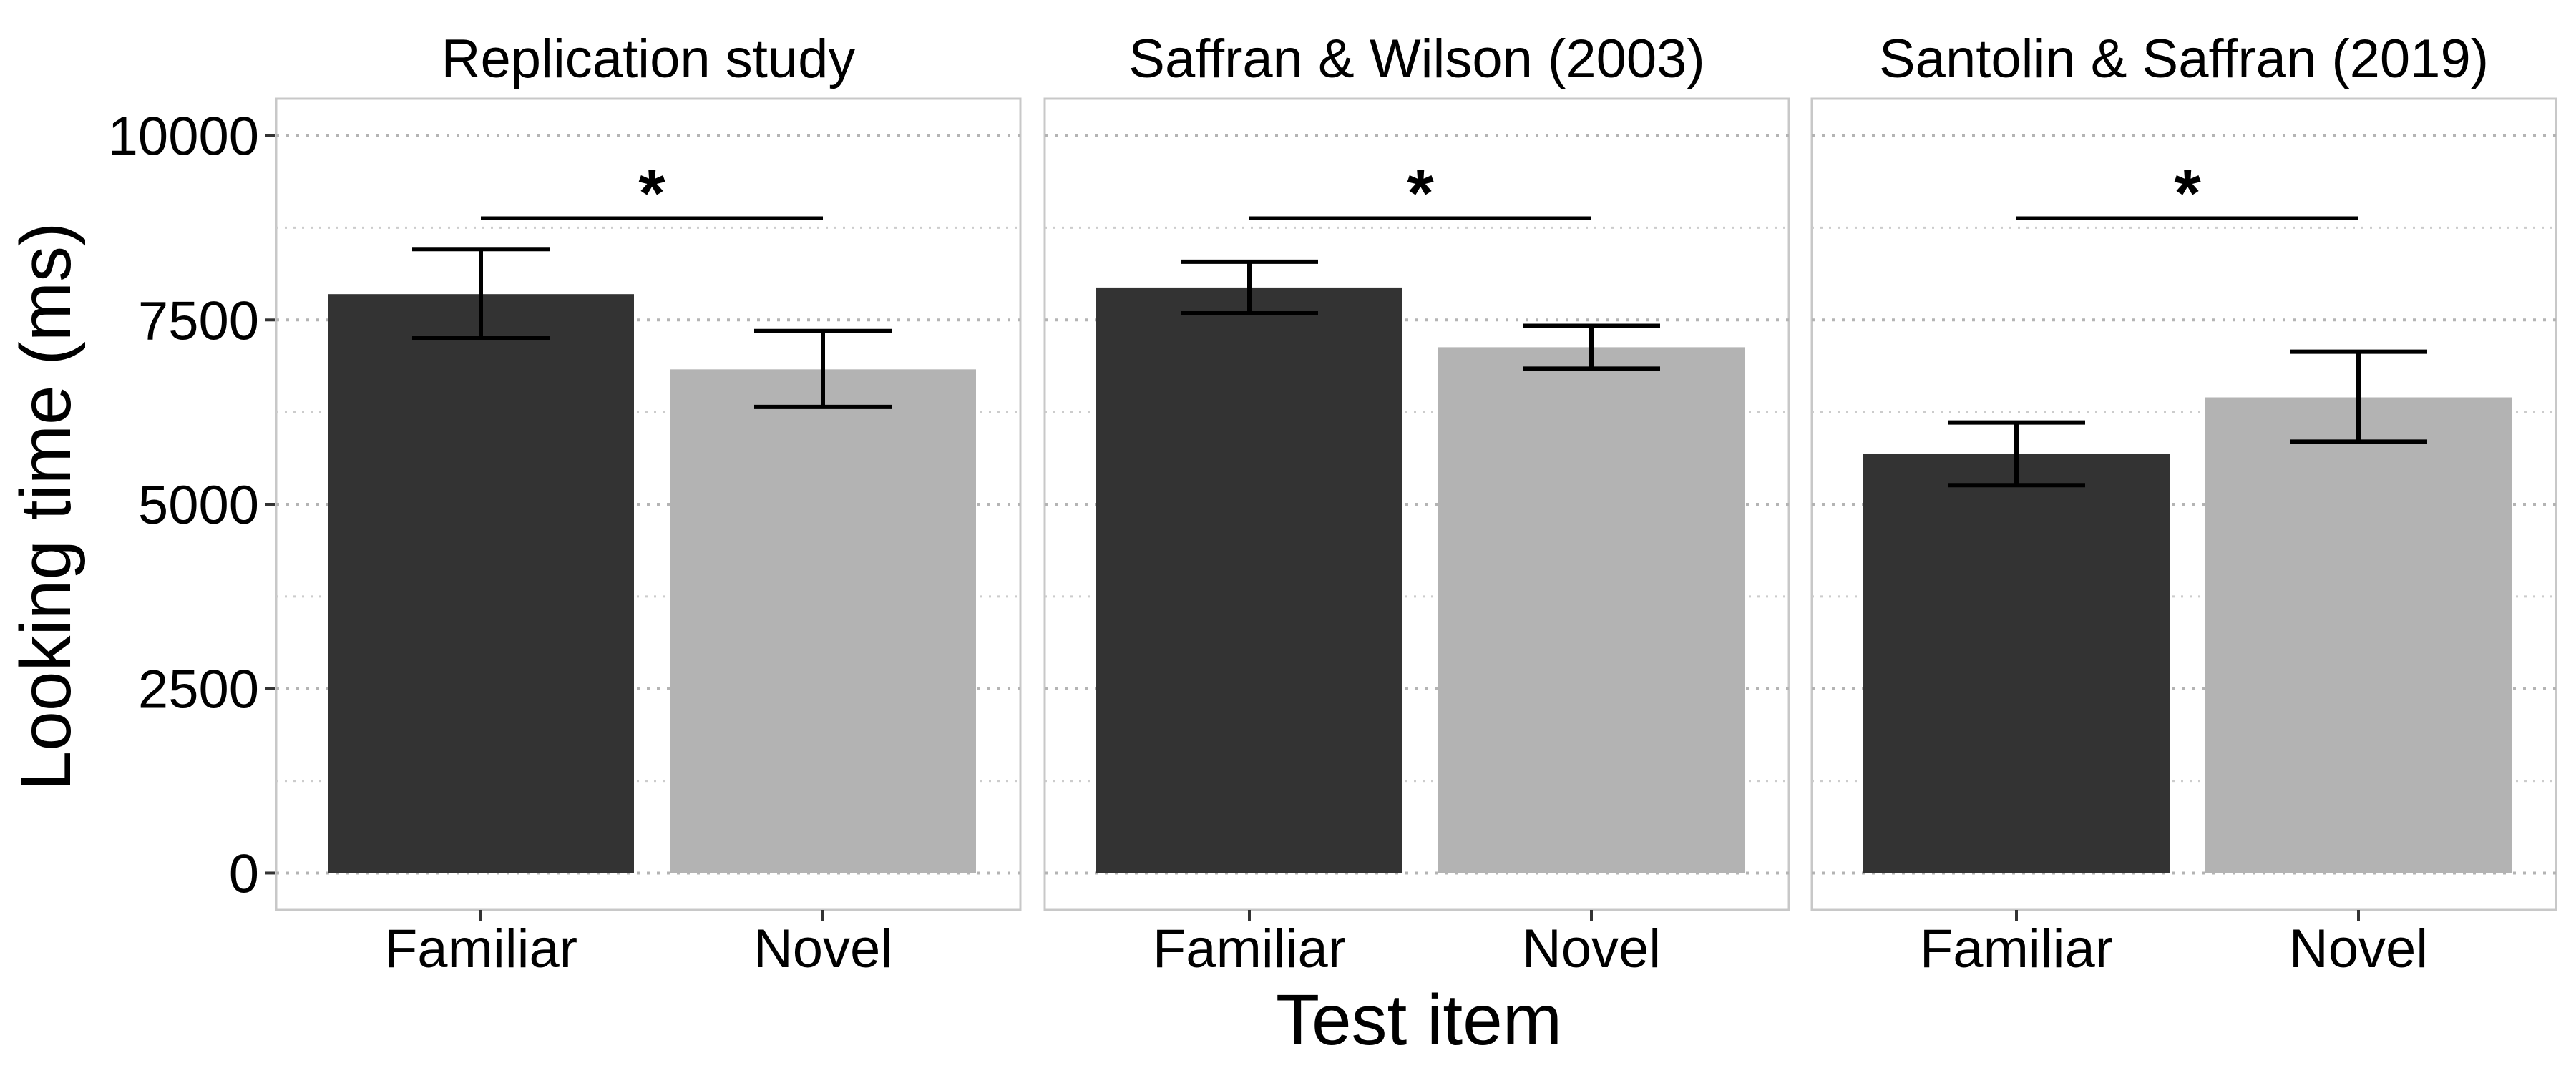 This screenshot has width=2576, height=1073. I want to click on y-axis-title: Looking time (ms), so click(46, 506).